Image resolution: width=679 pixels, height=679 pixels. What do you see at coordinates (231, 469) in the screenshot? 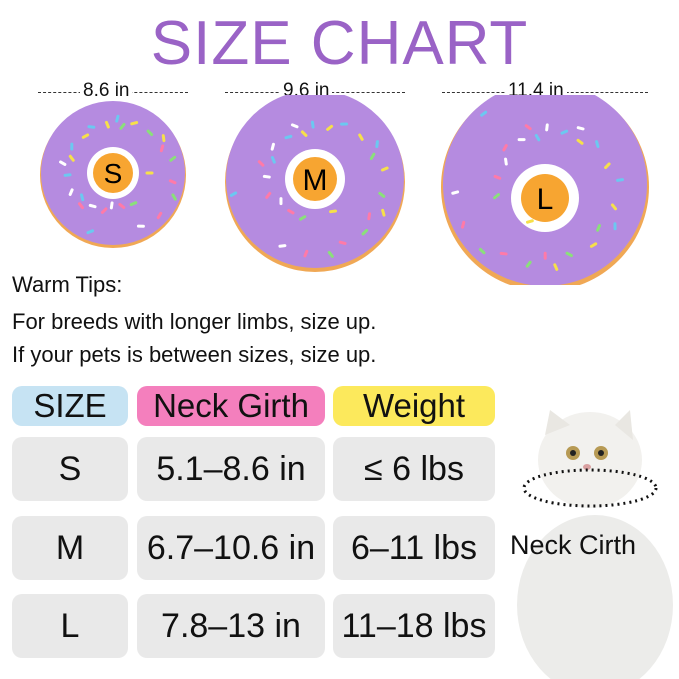
I see `neck-girth-cell: 5.1–8.6 in` at bounding box center [231, 469].